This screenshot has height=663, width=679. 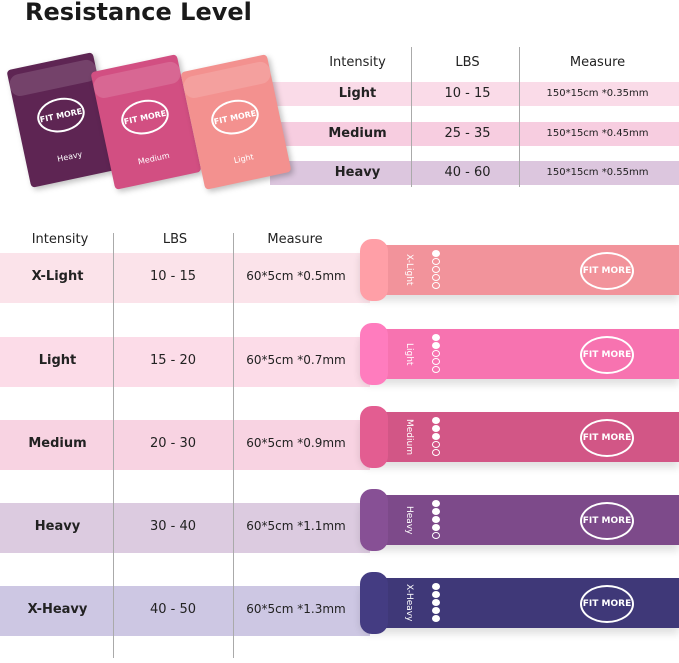 I want to click on band-label: Medium, so click(x=409, y=437).